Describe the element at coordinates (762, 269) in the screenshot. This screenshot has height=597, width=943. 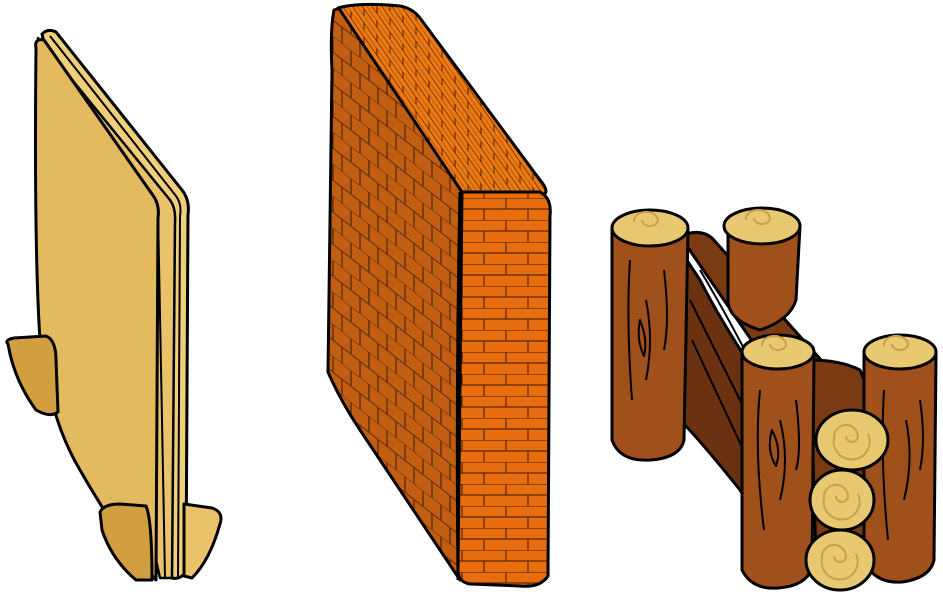
I see `log-post-back-right` at that location.